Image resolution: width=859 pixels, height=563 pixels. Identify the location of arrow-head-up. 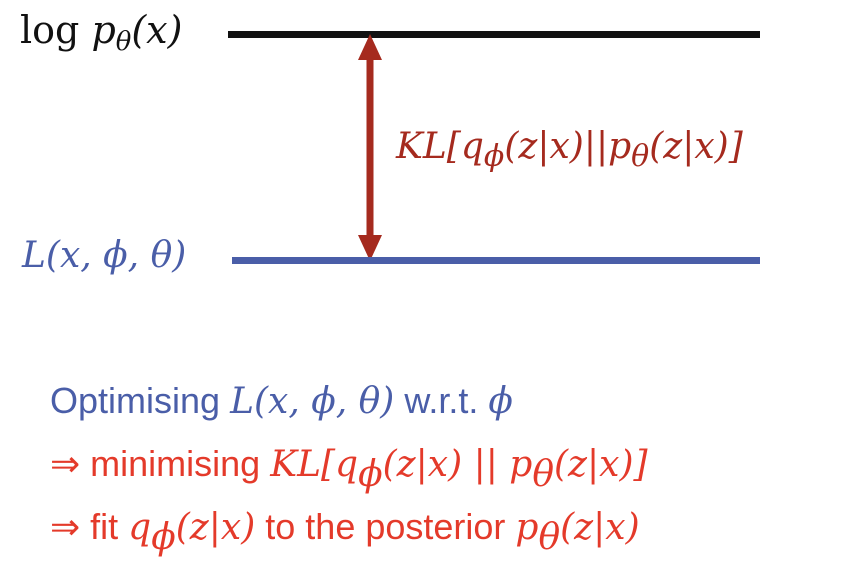
(370, 47).